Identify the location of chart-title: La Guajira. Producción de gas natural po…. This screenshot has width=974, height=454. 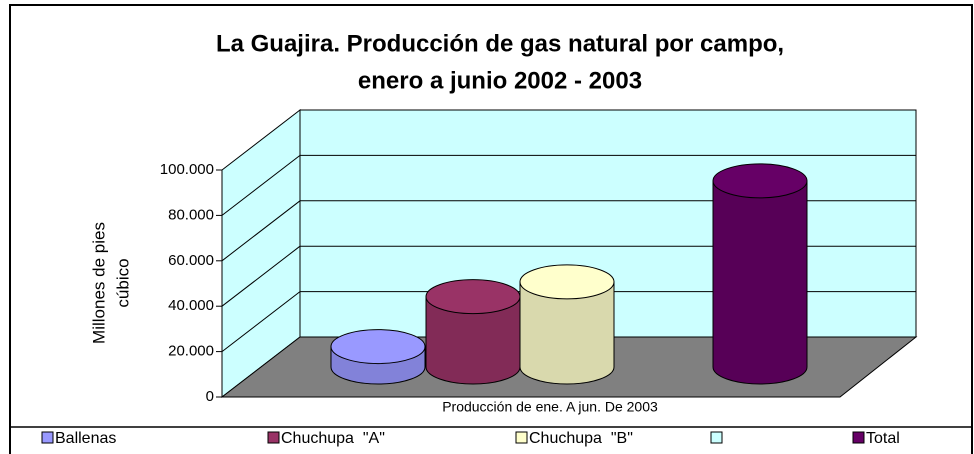
(500, 43).